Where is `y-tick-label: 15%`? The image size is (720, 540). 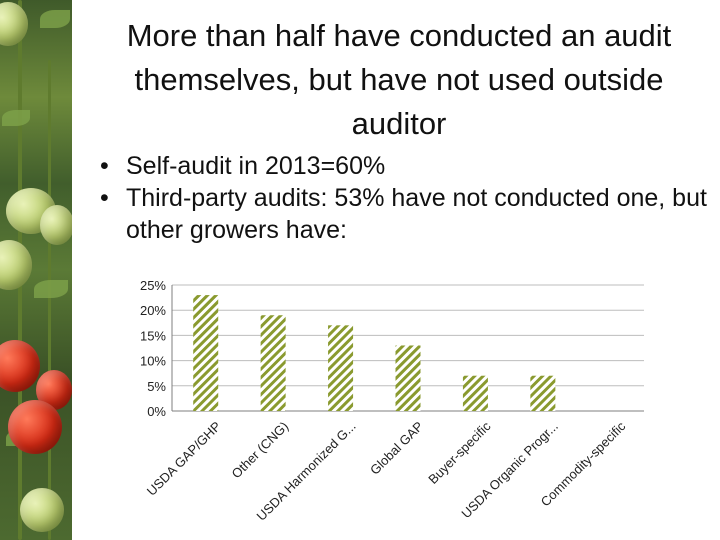
y-tick-label: 15% is located at coordinates (153, 335).